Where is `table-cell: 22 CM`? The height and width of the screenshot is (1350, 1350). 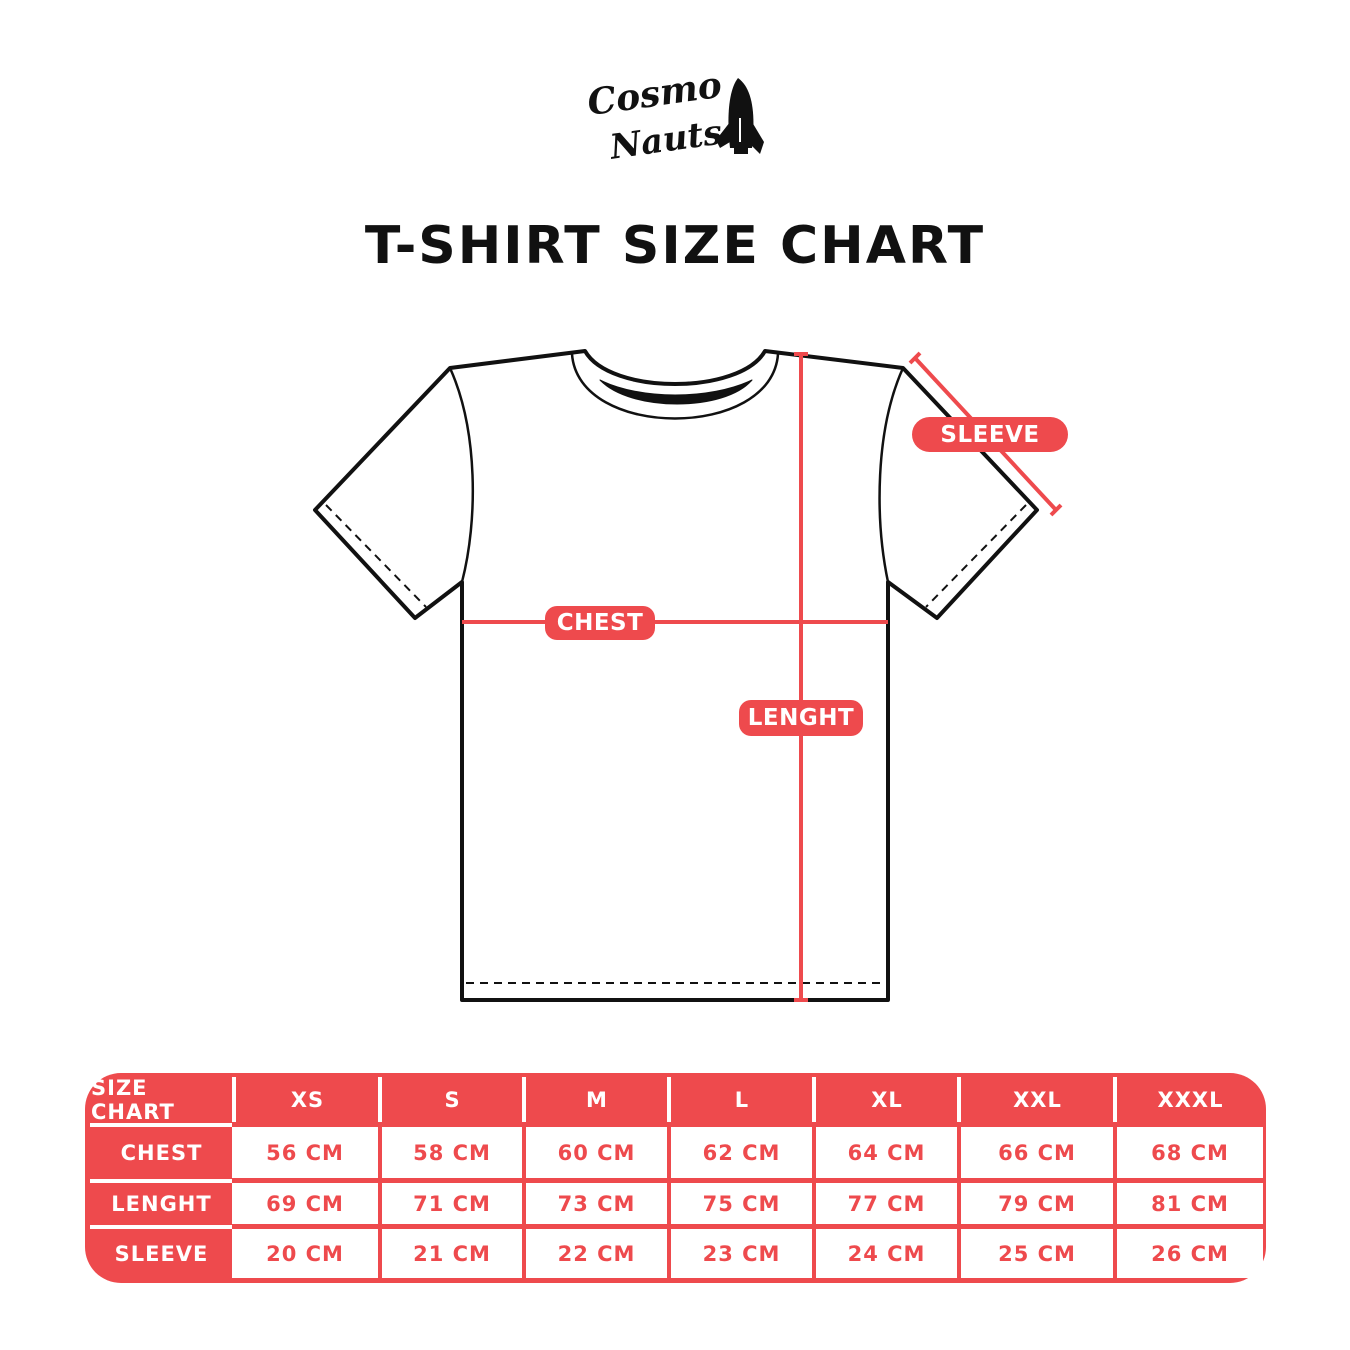
table-cell: 22 CM is located at coordinates (596, 1253).